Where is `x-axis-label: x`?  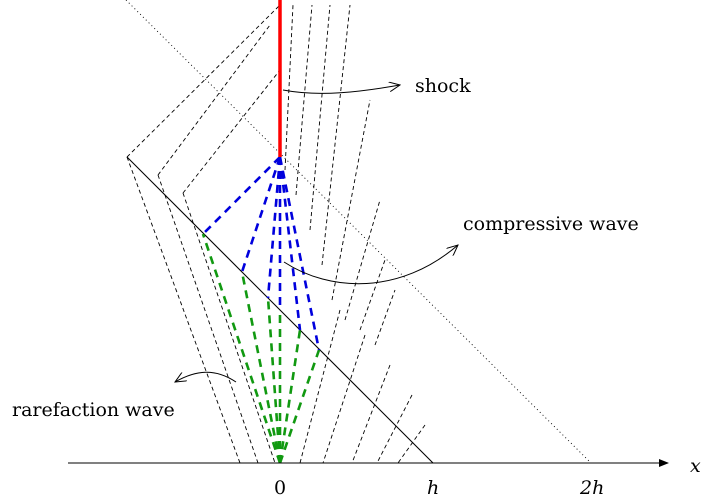
x-axis-label: x is located at coordinates (695, 466).